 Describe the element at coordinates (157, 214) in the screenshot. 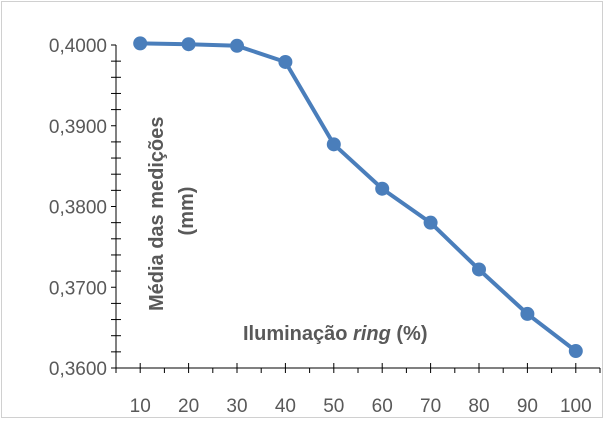

I see `y-axis-title-line-1: Média das medições` at that location.